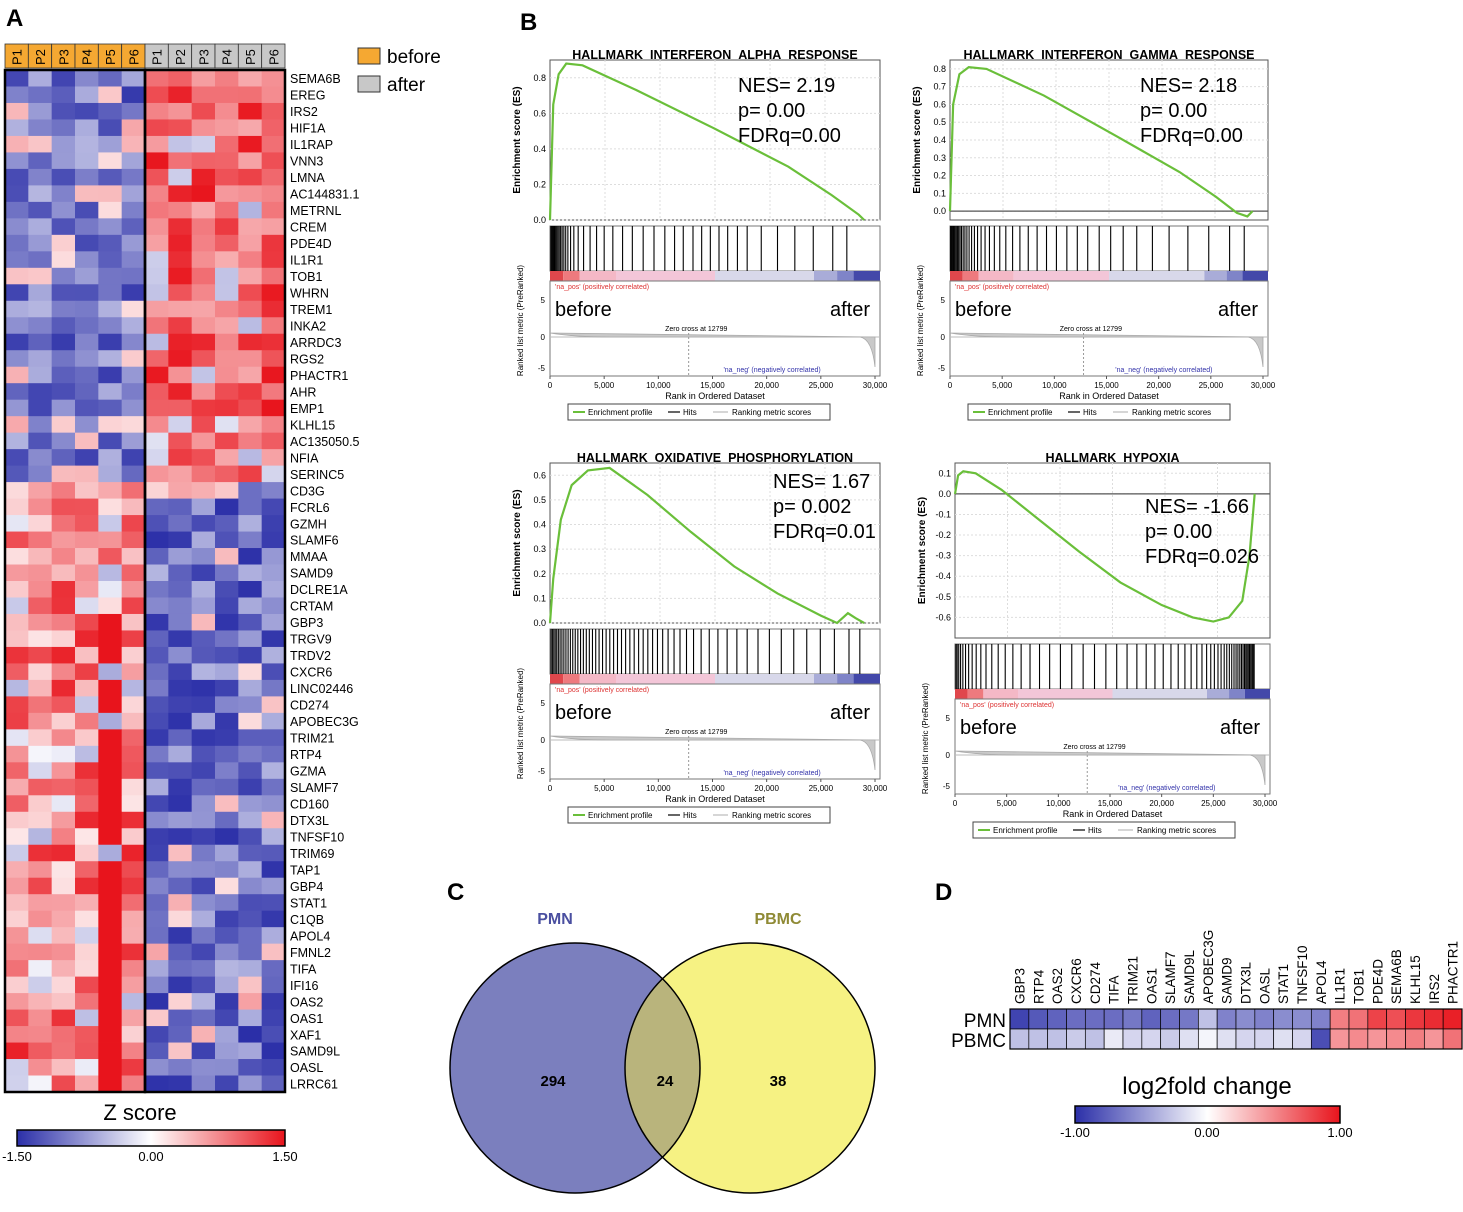 The width and height of the screenshot is (1463, 1212). What do you see at coordinates (821, 788) in the screenshot?
I see `x-tick-label: 25,000` at bounding box center [821, 788].